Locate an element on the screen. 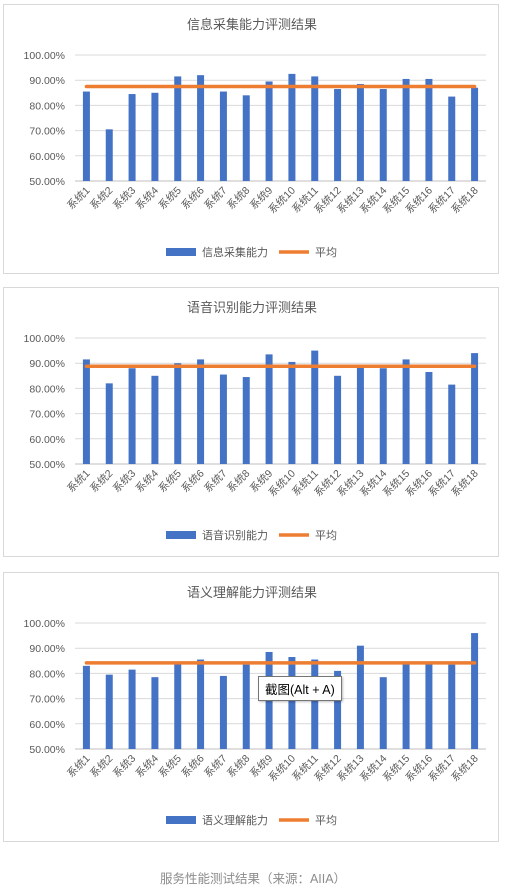 This screenshot has width=506, height=890. chart-title: 信息采集能力评测结果 is located at coordinates (252, 24).